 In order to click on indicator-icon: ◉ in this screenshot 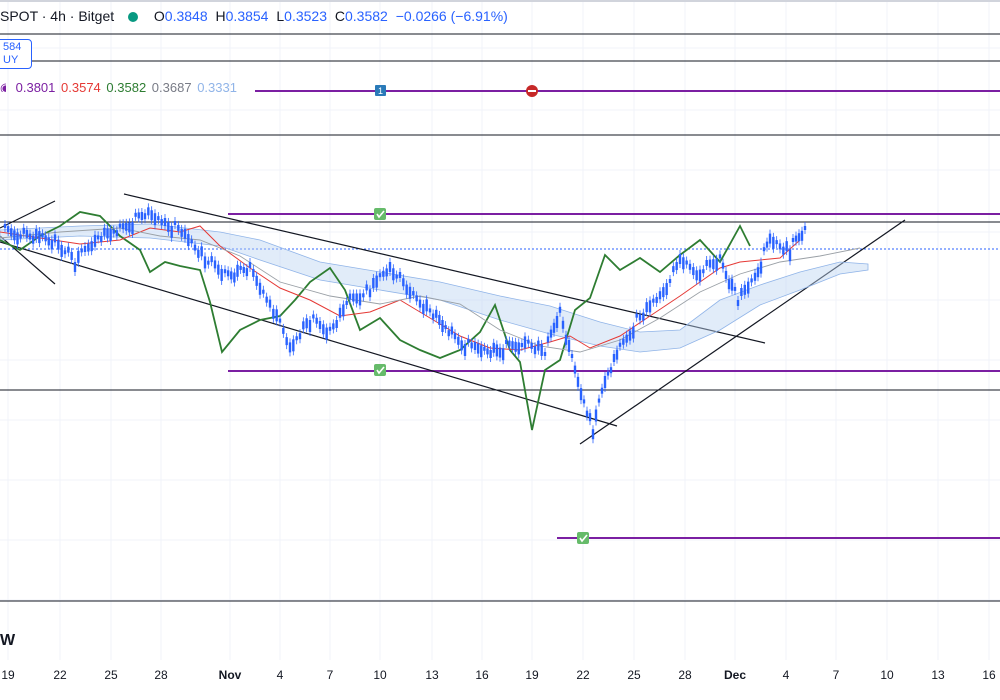, I will do `click(3, 86)`.